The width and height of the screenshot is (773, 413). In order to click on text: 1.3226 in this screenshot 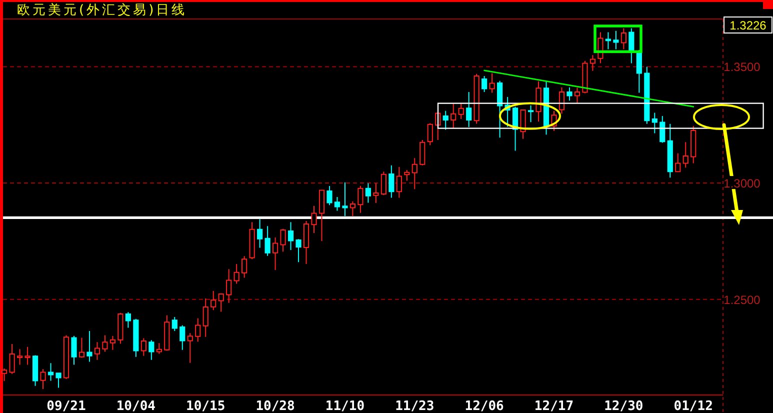, I will do `click(748, 25)`.